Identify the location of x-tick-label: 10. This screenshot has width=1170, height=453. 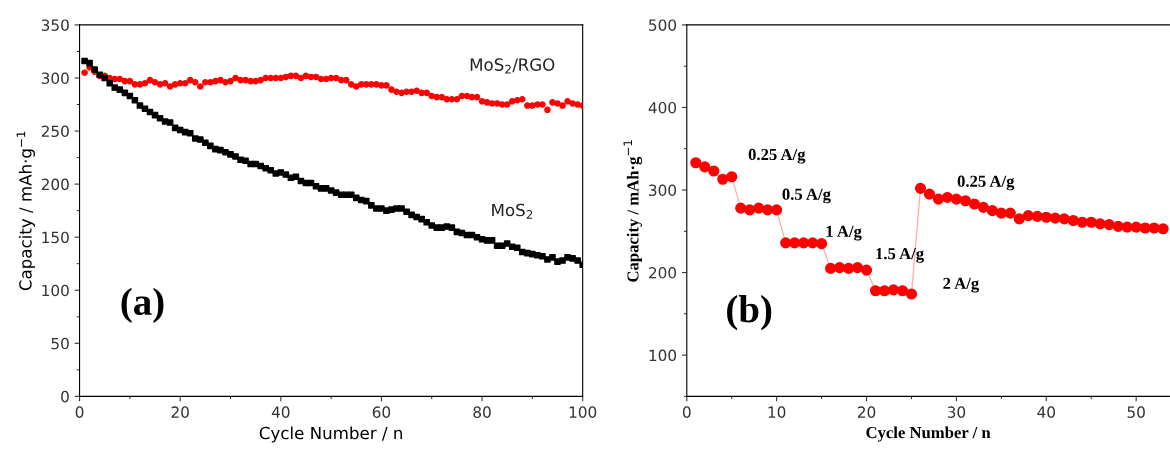
(777, 412).